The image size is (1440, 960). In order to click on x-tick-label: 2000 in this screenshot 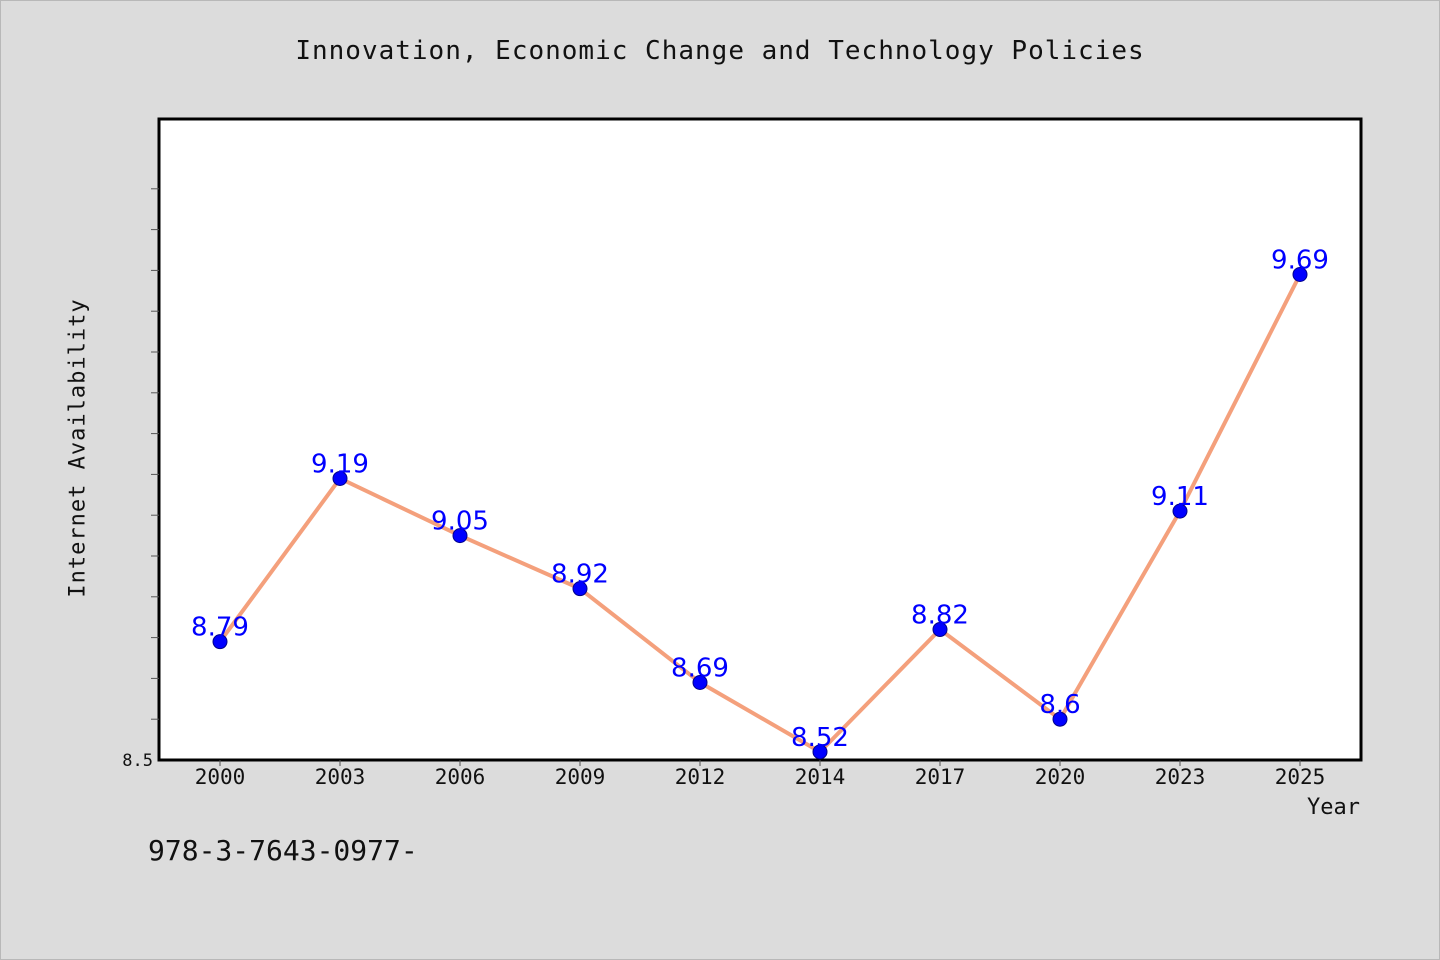, I will do `click(220, 777)`.